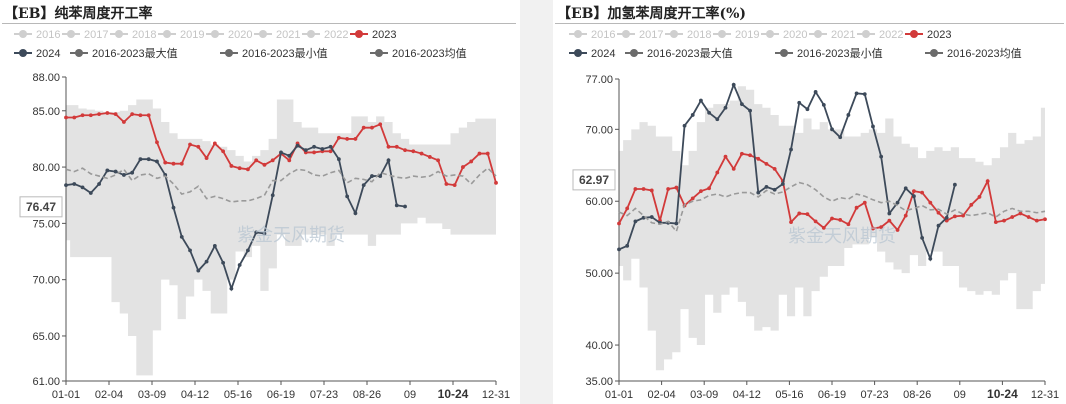 The width and height of the screenshot is (1066, 404). What do you see at coordinates (48, 35) in the screenshot?
I see `legend-label: 2016` at bounding box center [48, 35].